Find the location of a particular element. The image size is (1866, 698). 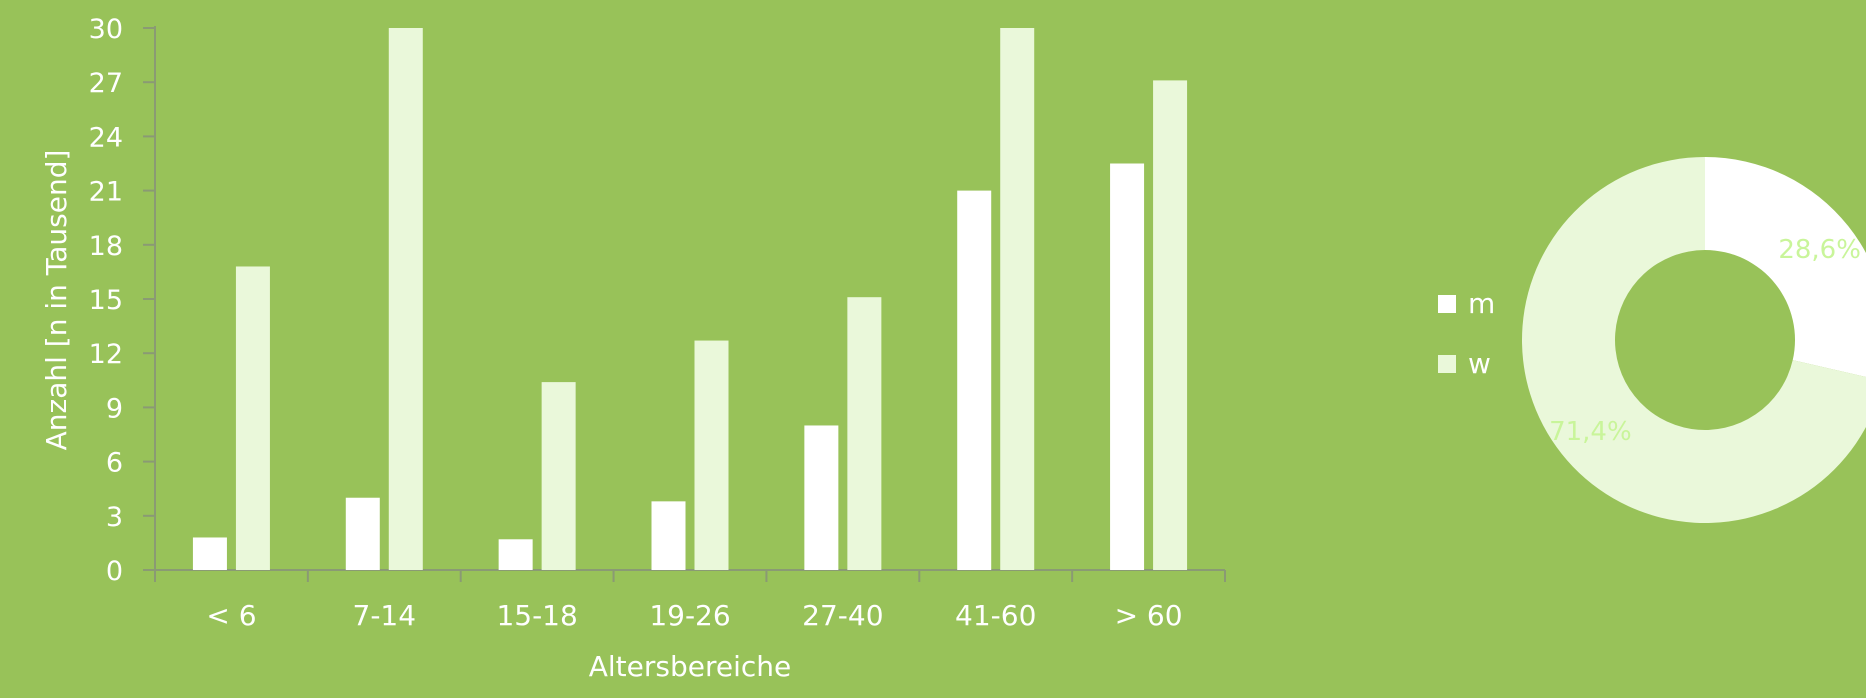

y-tick-label: 21 is located at coordinates (106, 192).